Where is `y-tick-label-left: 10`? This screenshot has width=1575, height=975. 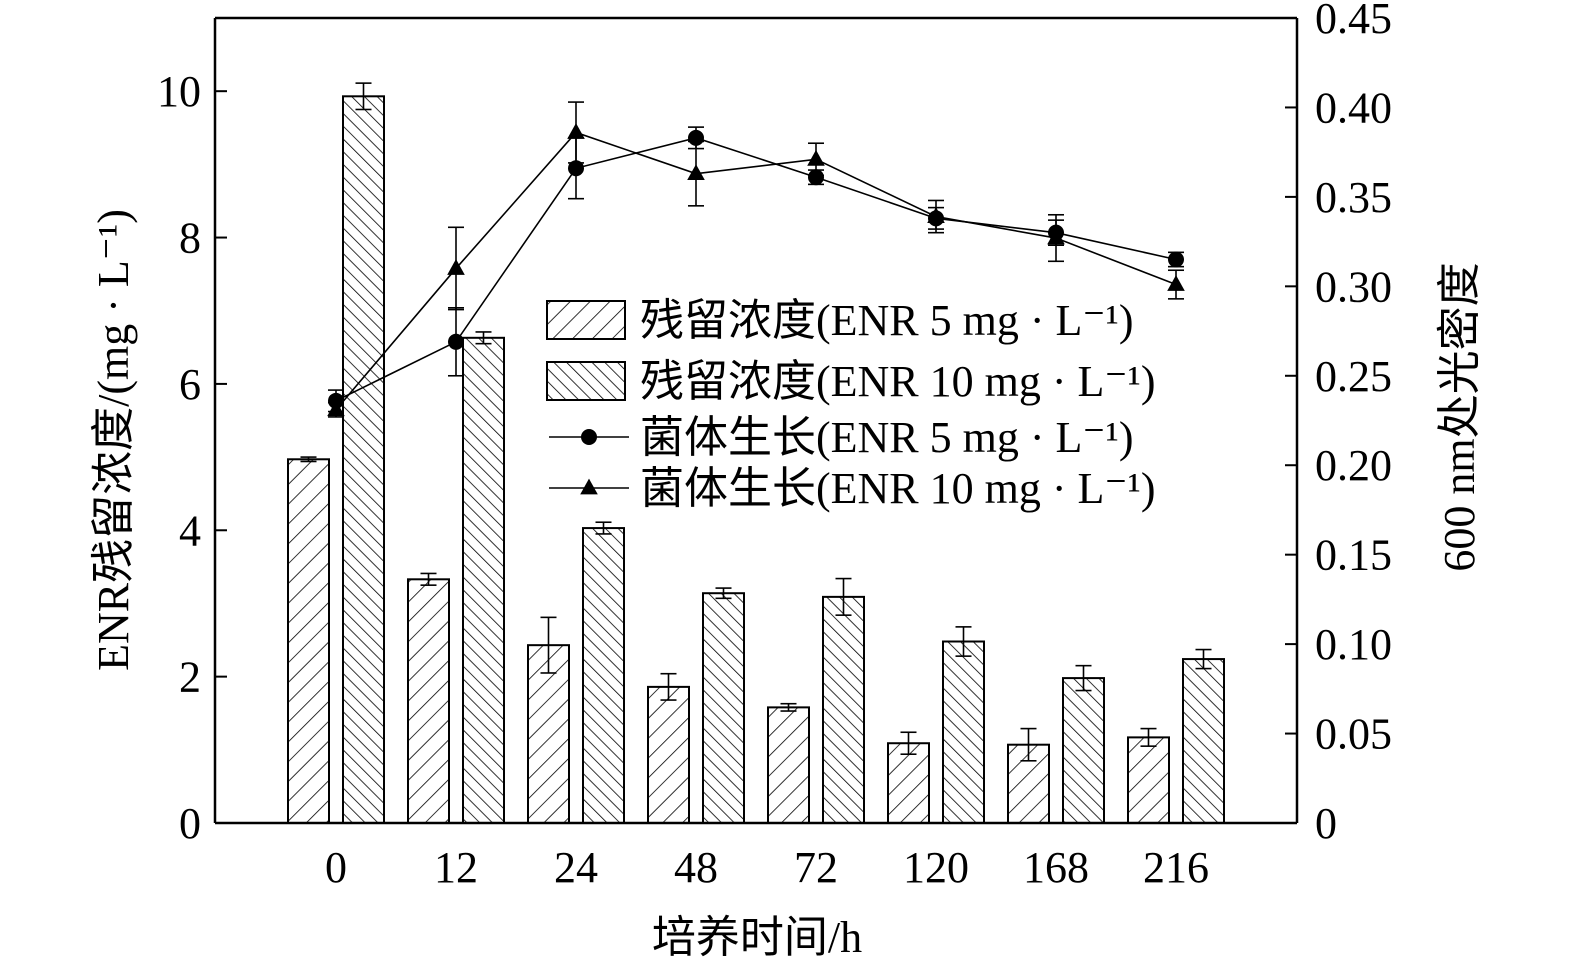
y-tick-label-left: 10 is located at coordinates (179, 91).